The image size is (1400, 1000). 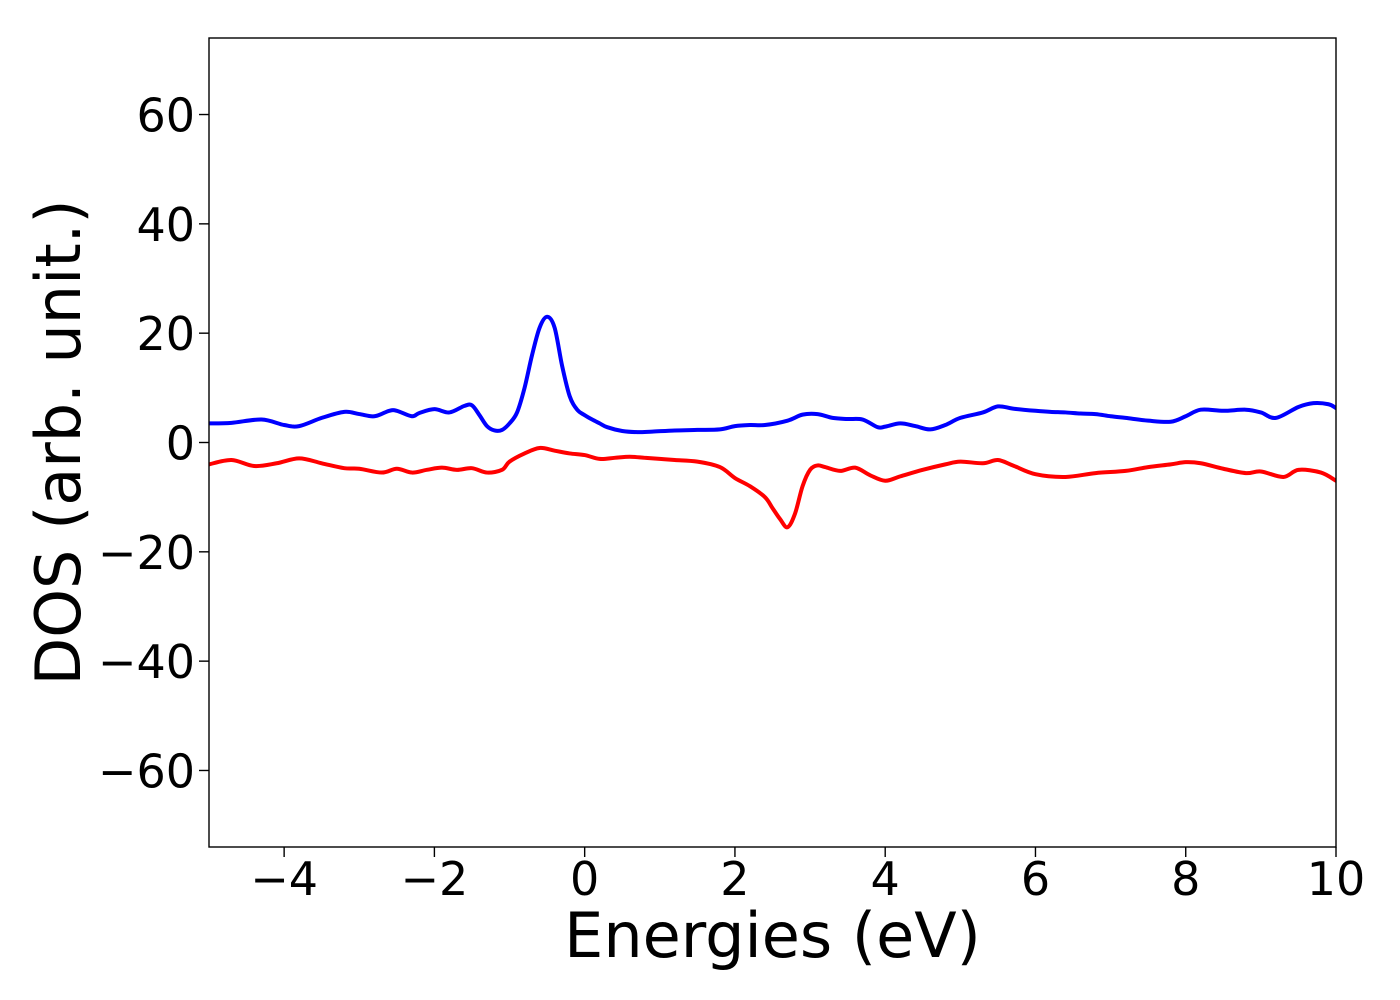 I want to click on x-tick-label: −2, so click(x=434, y=879).